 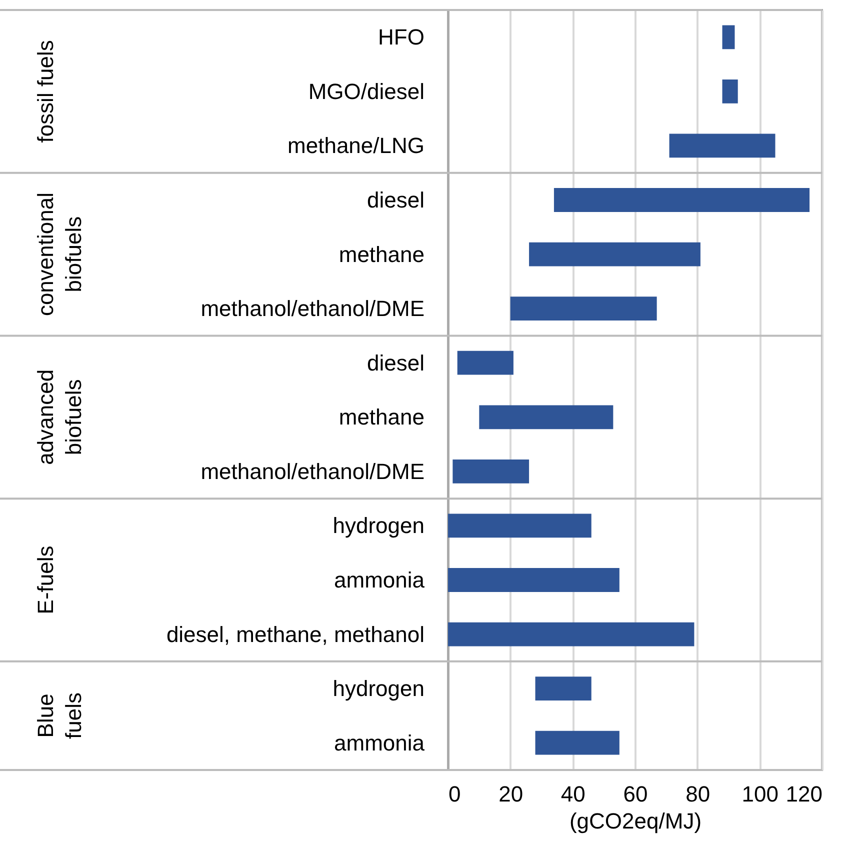 I want to click on y-tick-label: HFO, so click(x=401, y=37).